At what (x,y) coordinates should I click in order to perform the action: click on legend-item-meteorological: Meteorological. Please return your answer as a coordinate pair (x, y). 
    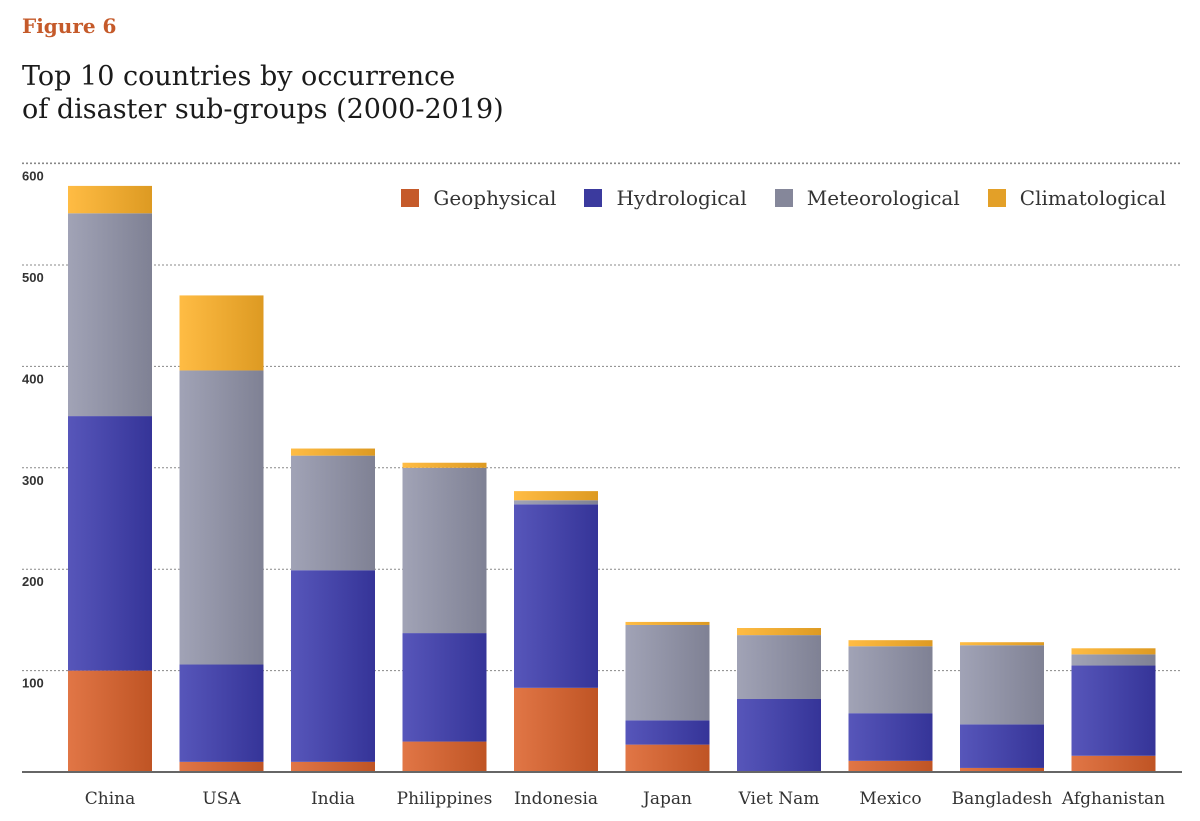
    Looking at the image, I should click on (867, 198).